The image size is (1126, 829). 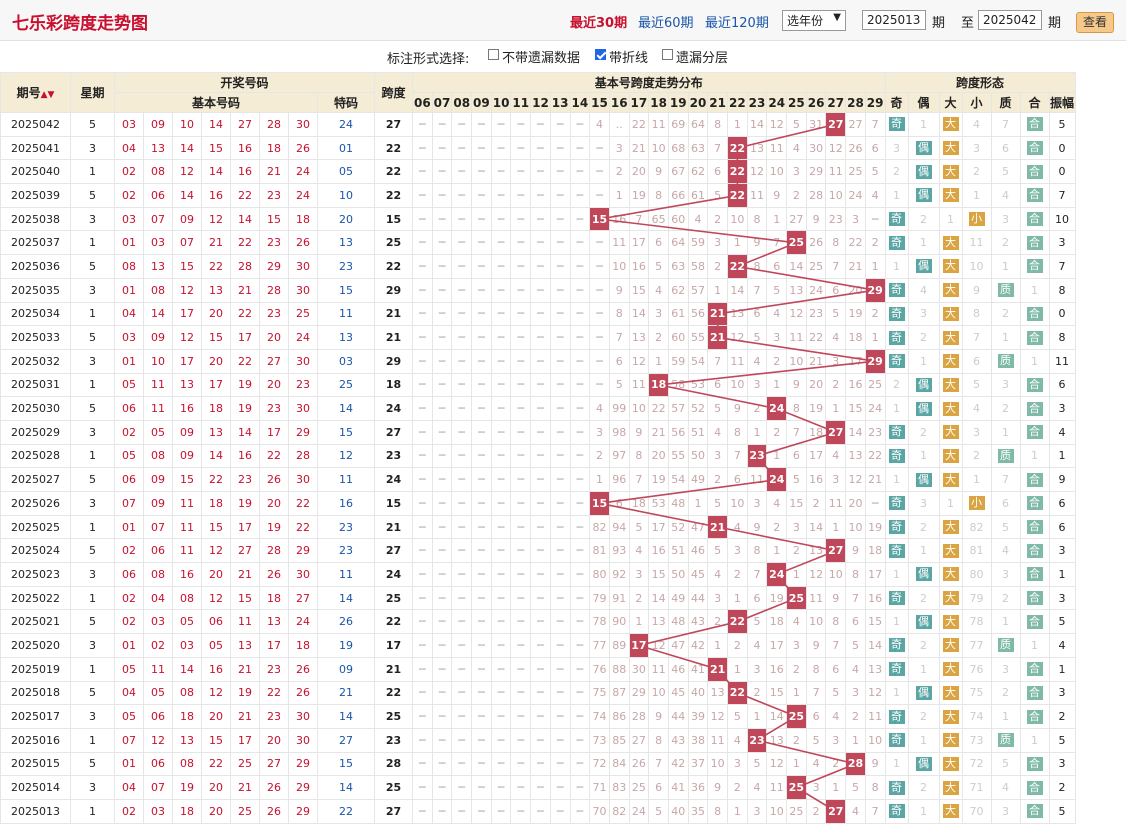 I want to click on amplitude-cell: 8, so click(x=1062, y=290).